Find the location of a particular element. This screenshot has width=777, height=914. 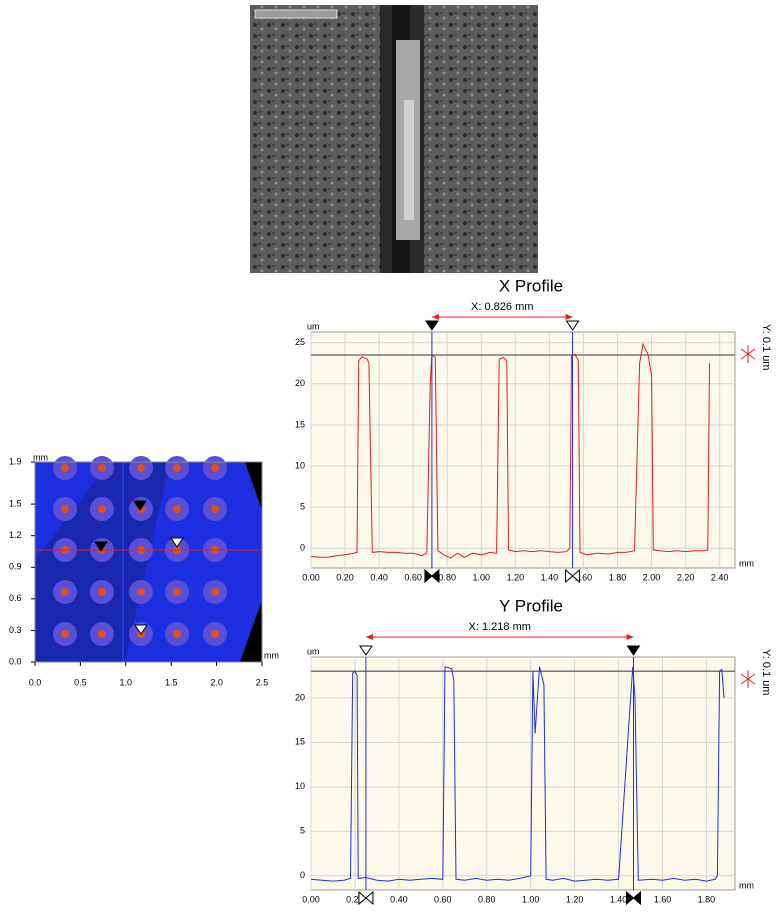

span-annotation: X: 1.218 mm is located at coordinates (500, 627).